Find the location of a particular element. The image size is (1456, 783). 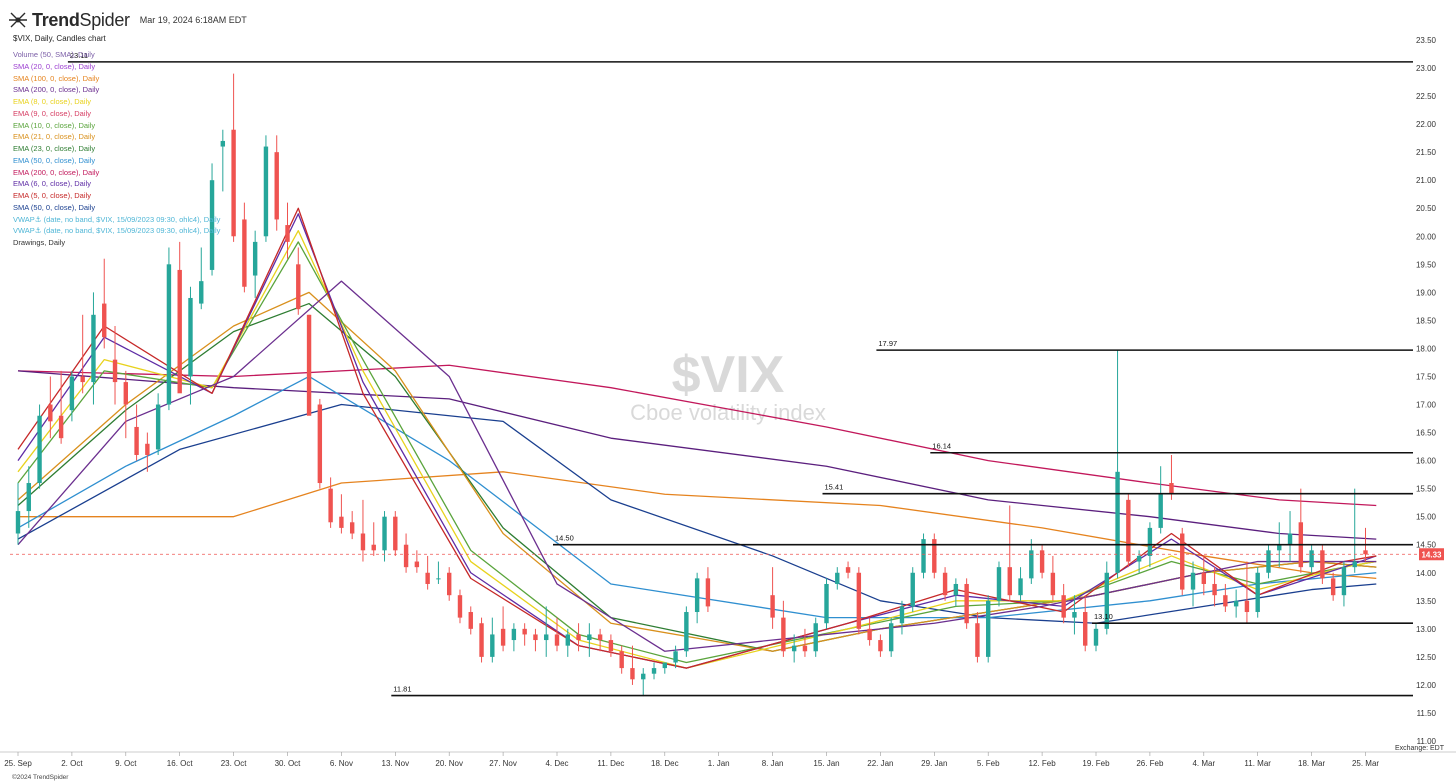

legend-item: EMA (8, 0, close), Daily is located at coordinates (52, 101).